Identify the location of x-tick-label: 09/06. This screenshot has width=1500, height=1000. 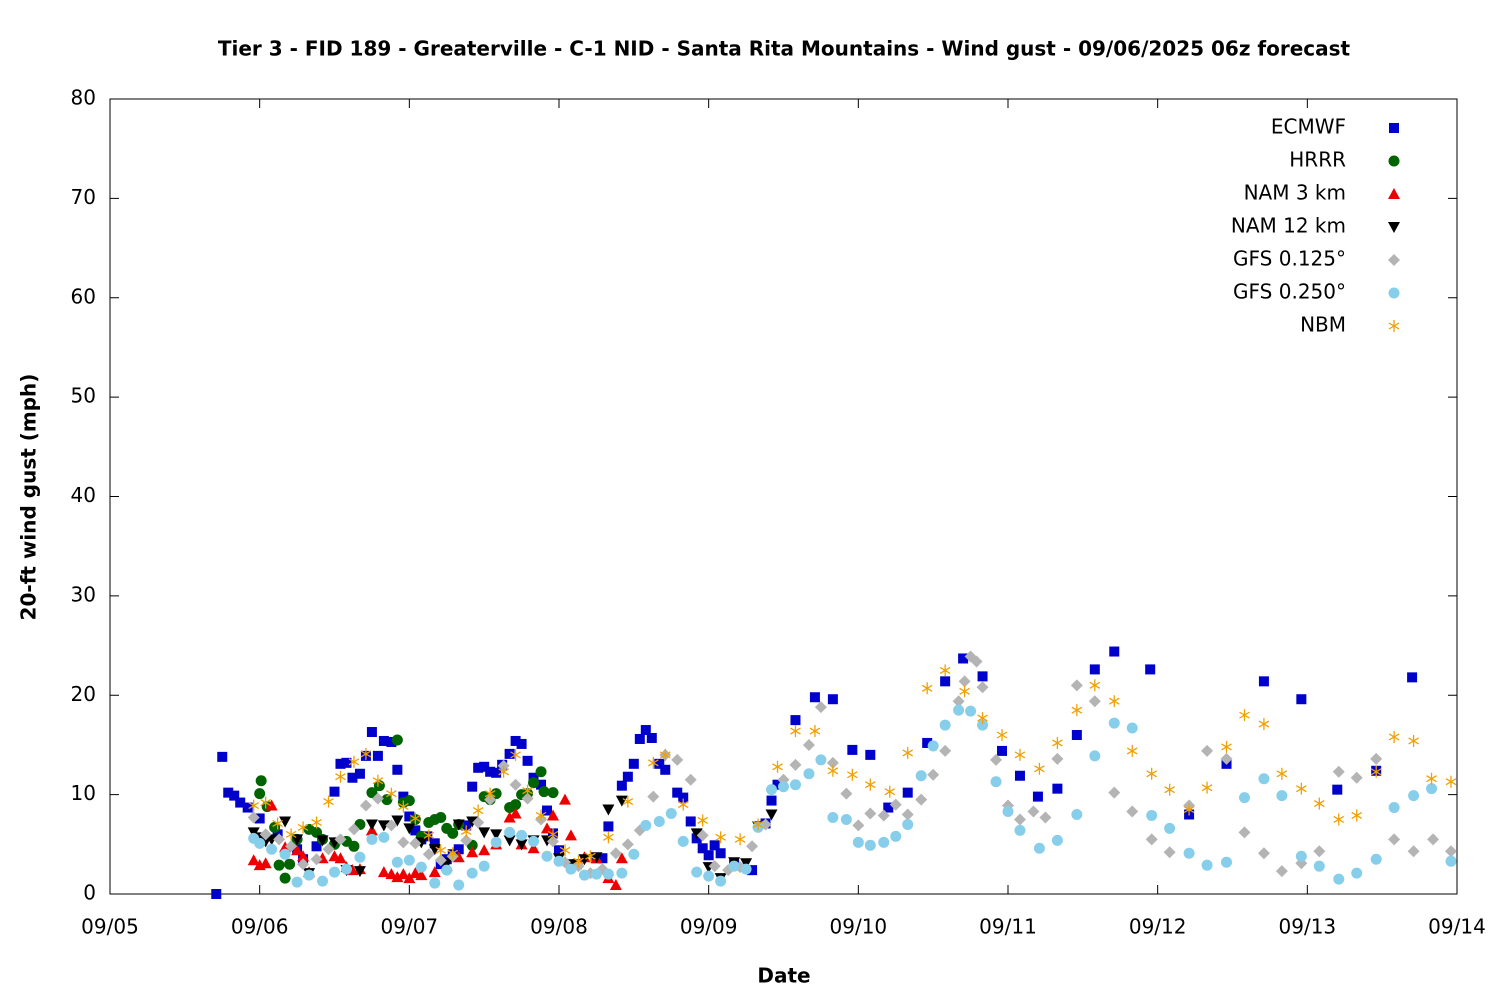
(260, 927).